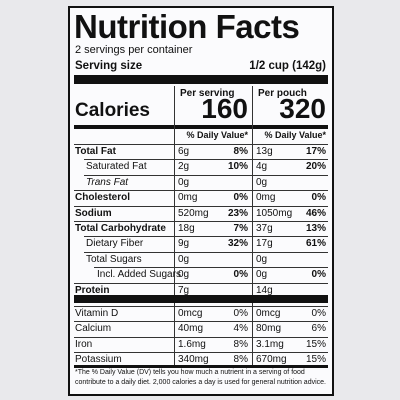 The width and height of the screenshot is (400, 400). I want to click on serving-dv: 23%, so click(237, 213).